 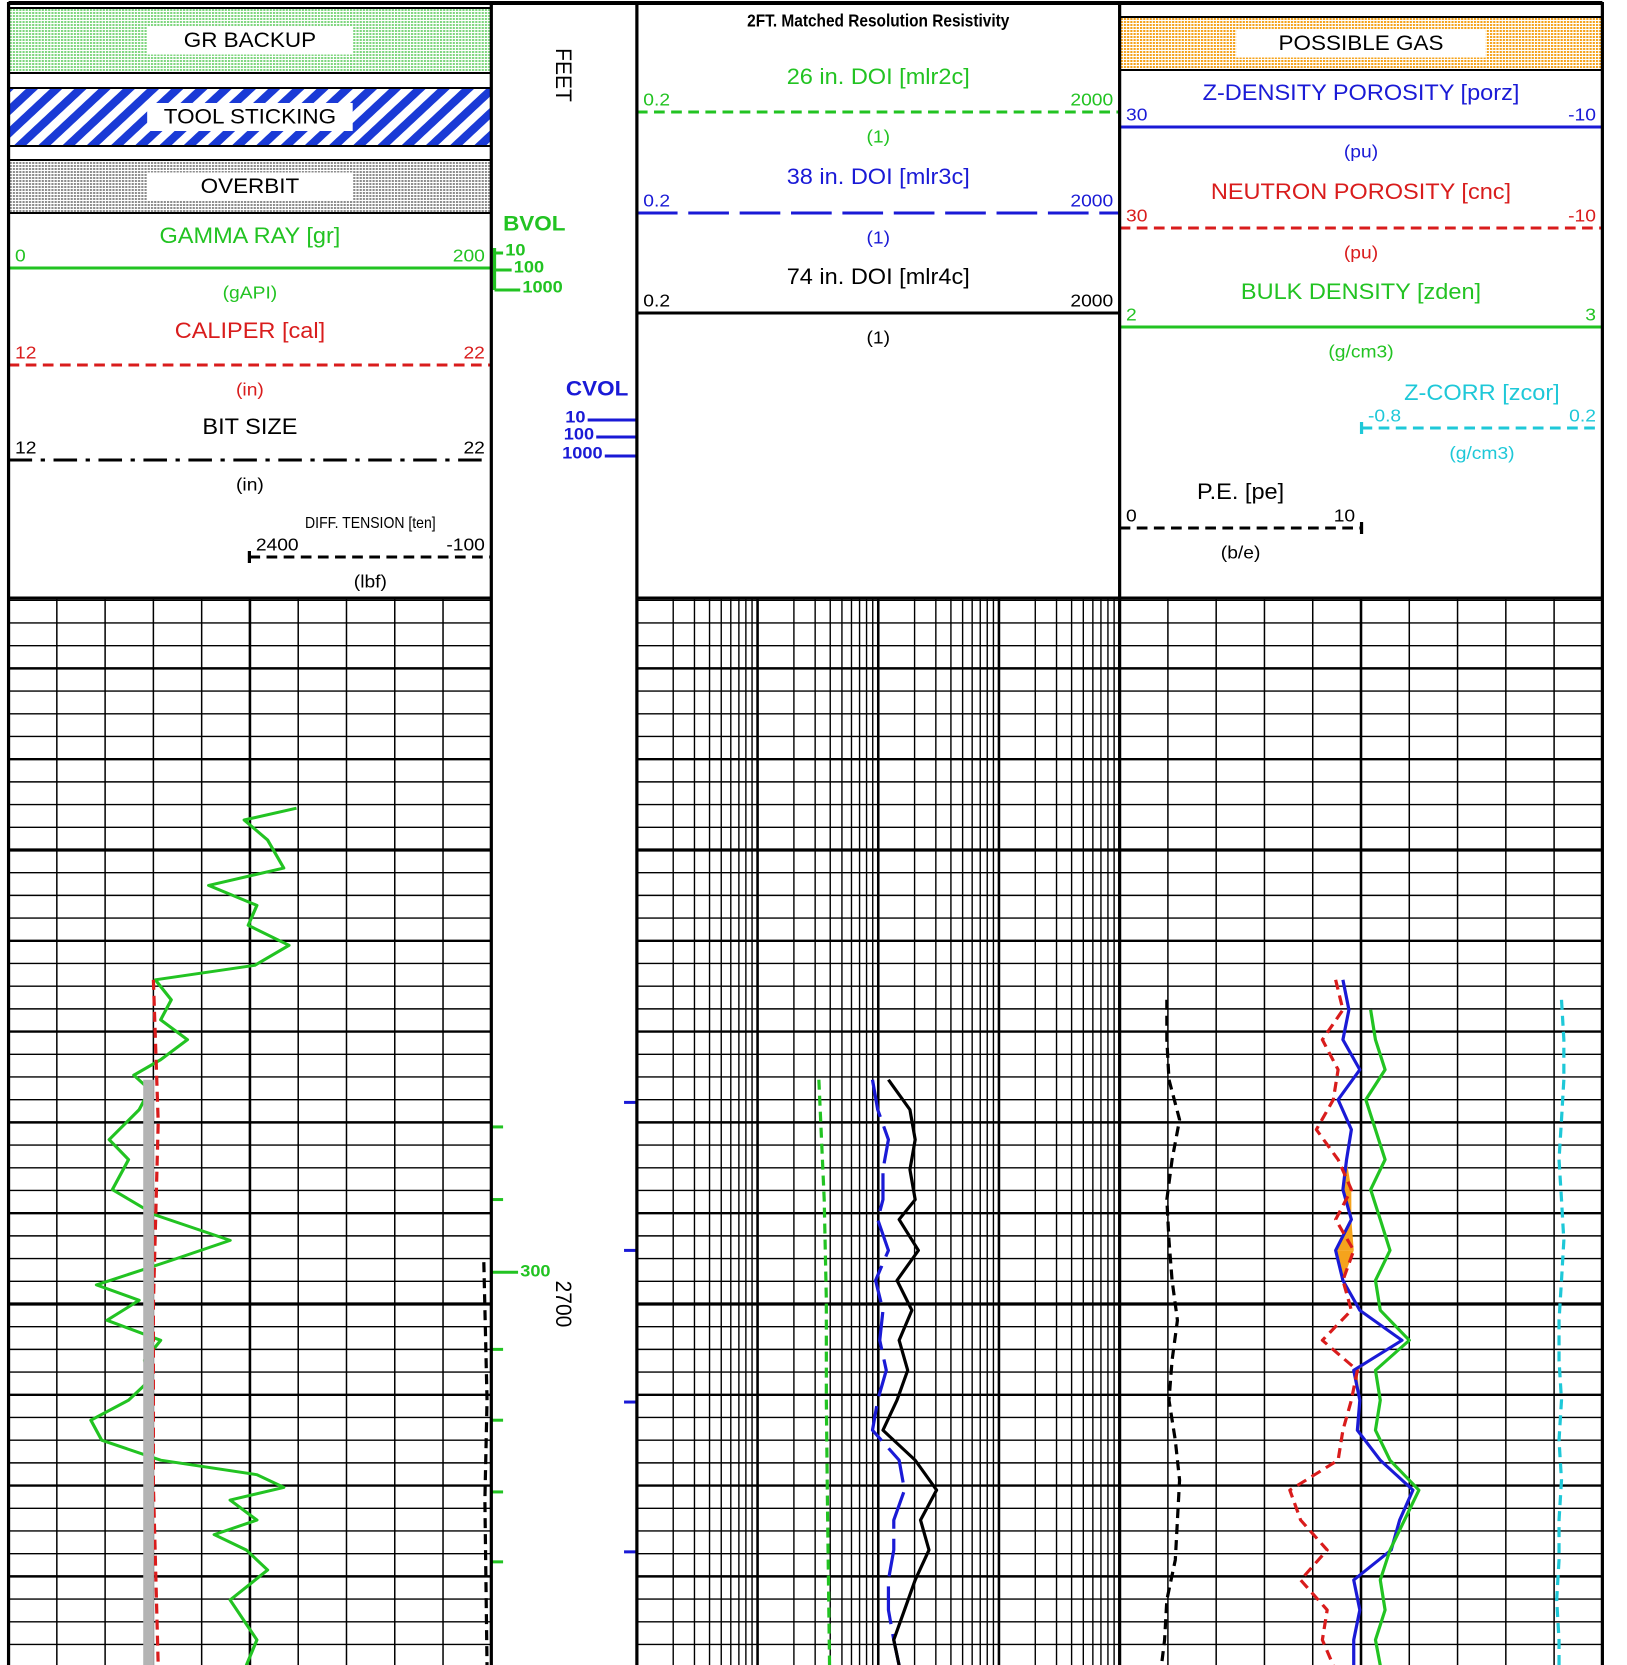 What do you see at coordinates (1344, 1265) in the screenshot?
I see `gas-fill` at bounding box center [1344, 1265].